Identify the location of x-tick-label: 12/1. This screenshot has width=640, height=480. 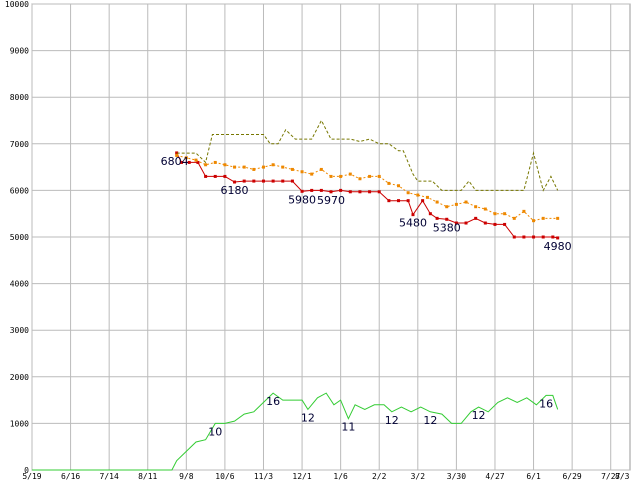
(301, 476).